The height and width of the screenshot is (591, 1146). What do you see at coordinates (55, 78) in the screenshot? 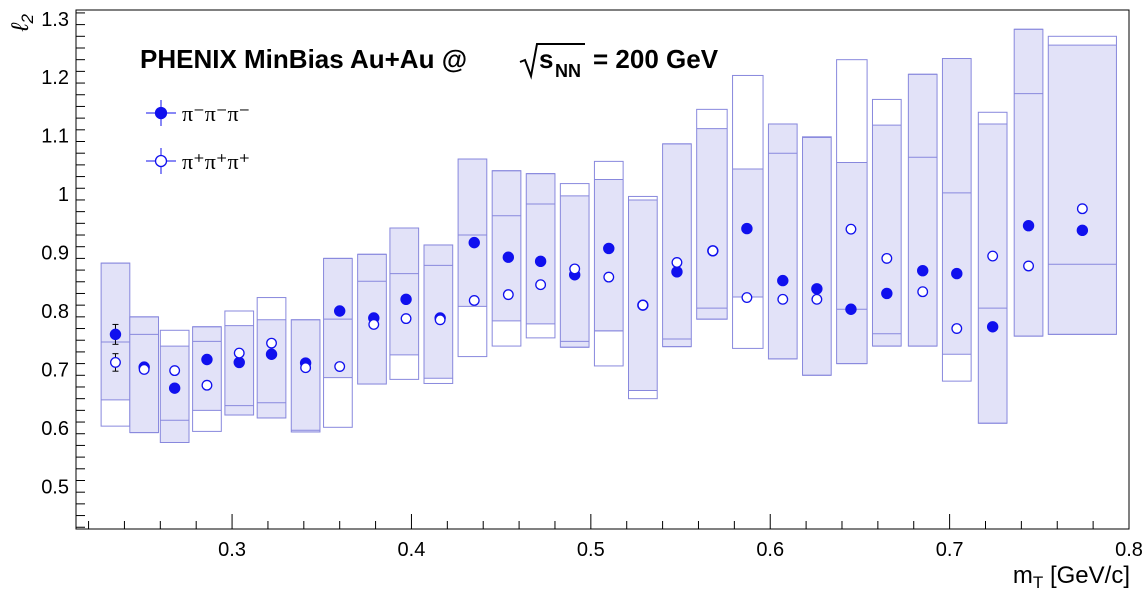
I see `y-tick-label: 1.2` at bounding box center [55, 78].